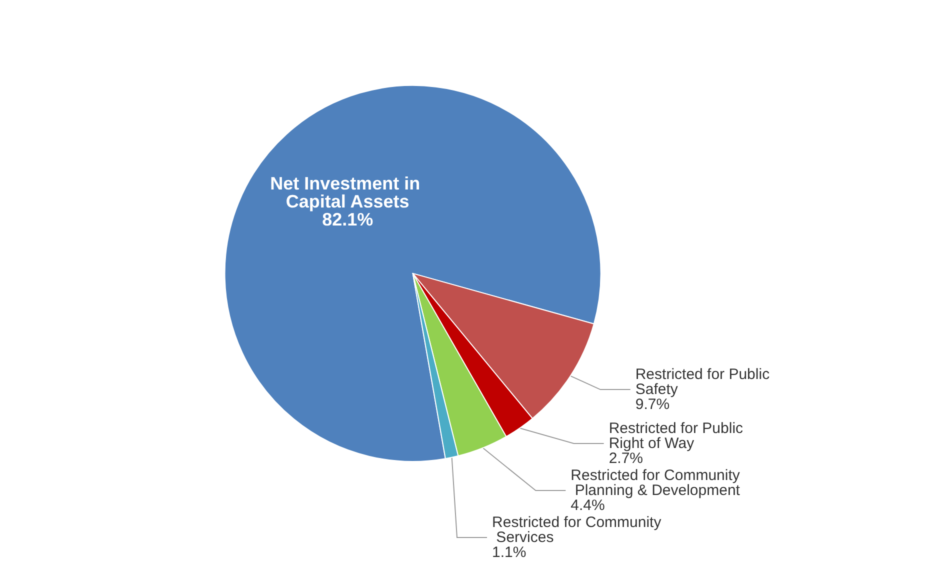  I want to click on slice-label: Restricted for Community Planning & Development, so click(655, 483).